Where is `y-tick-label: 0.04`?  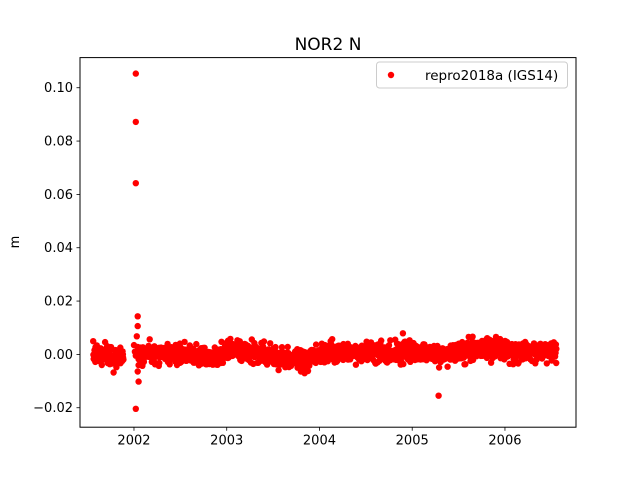
y-tick-label: 0.04 is located at coordinates (58, 248).